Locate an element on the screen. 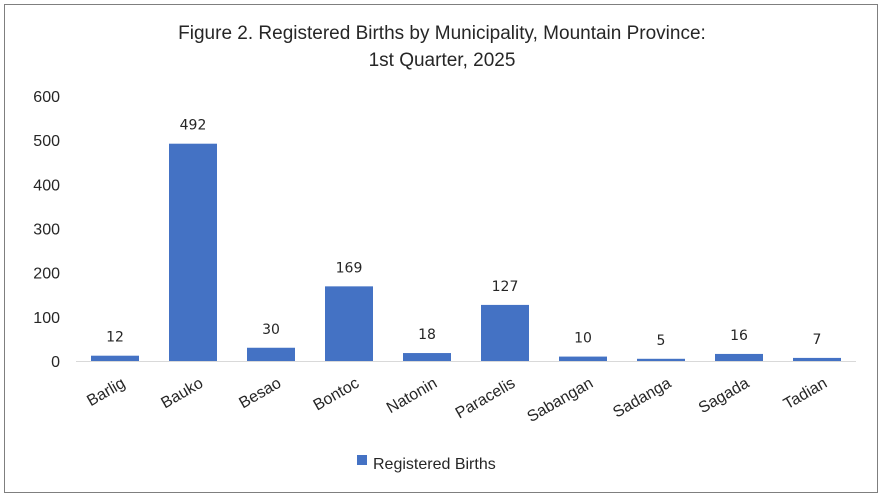 The width and height of the screenshot is (884, 499). y-tick-label: 600 is located at coordinates (46, 97).